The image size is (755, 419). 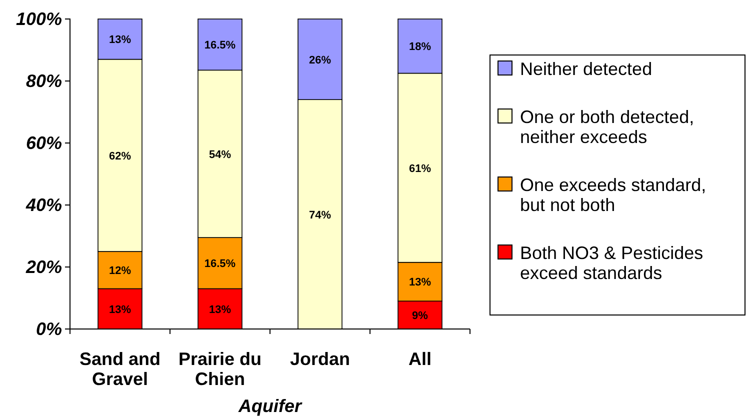 I want to click on legend-label: Neither detected, so click(x=586, y=69).